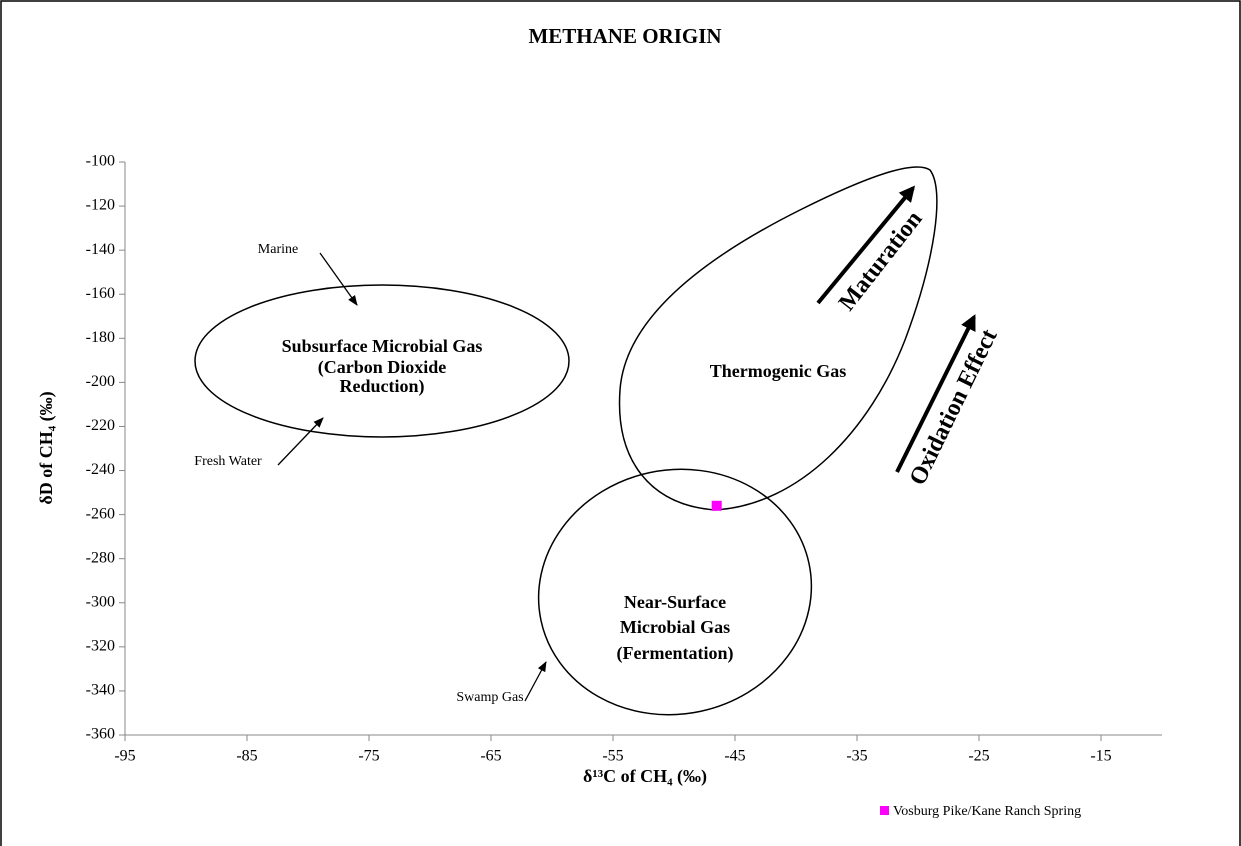  Describe the element at coordinates (100, 513) in the screenshot. I see `y-tick-label: -260` at that location.